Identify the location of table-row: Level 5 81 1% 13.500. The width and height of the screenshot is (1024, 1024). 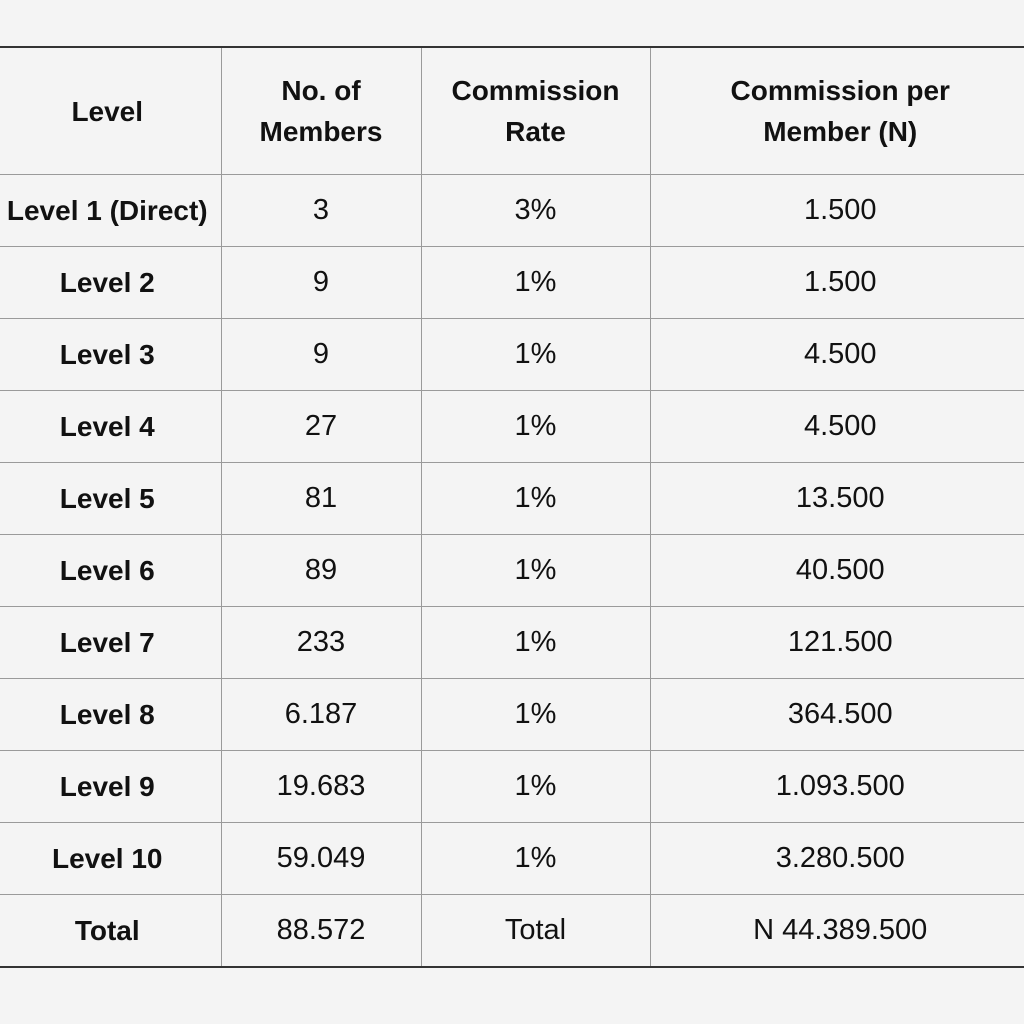
(512, 498).